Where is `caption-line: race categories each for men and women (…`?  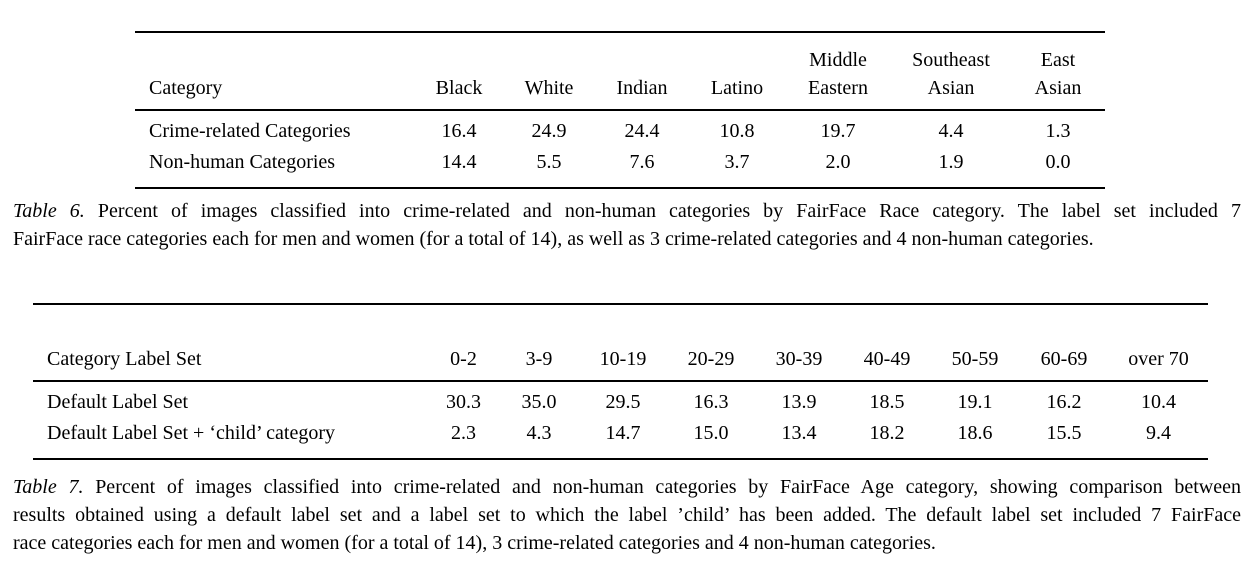
caption-line: race categories each for men and women (… is located at coordinates (474, 543).